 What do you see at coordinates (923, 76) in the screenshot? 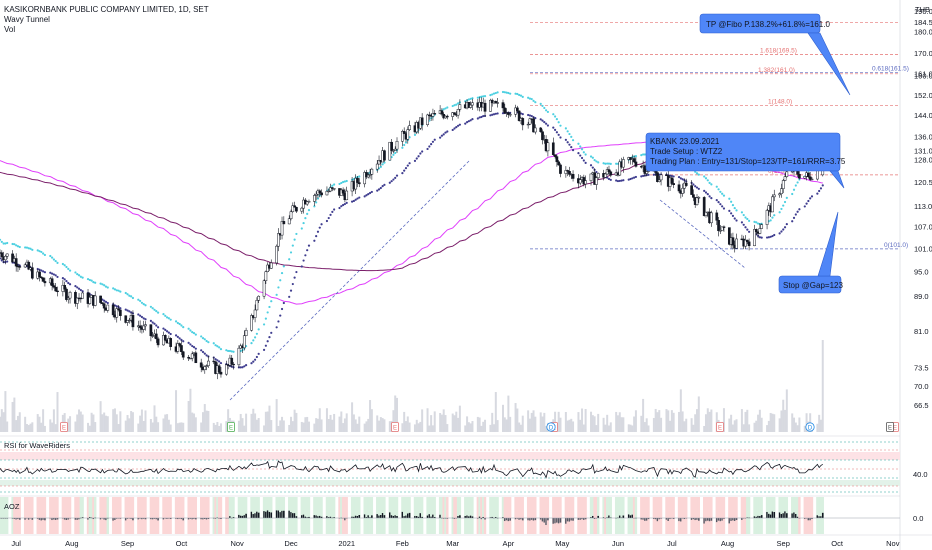
I see `price-tick-label: 160.0` at bounding box center [923, 76].